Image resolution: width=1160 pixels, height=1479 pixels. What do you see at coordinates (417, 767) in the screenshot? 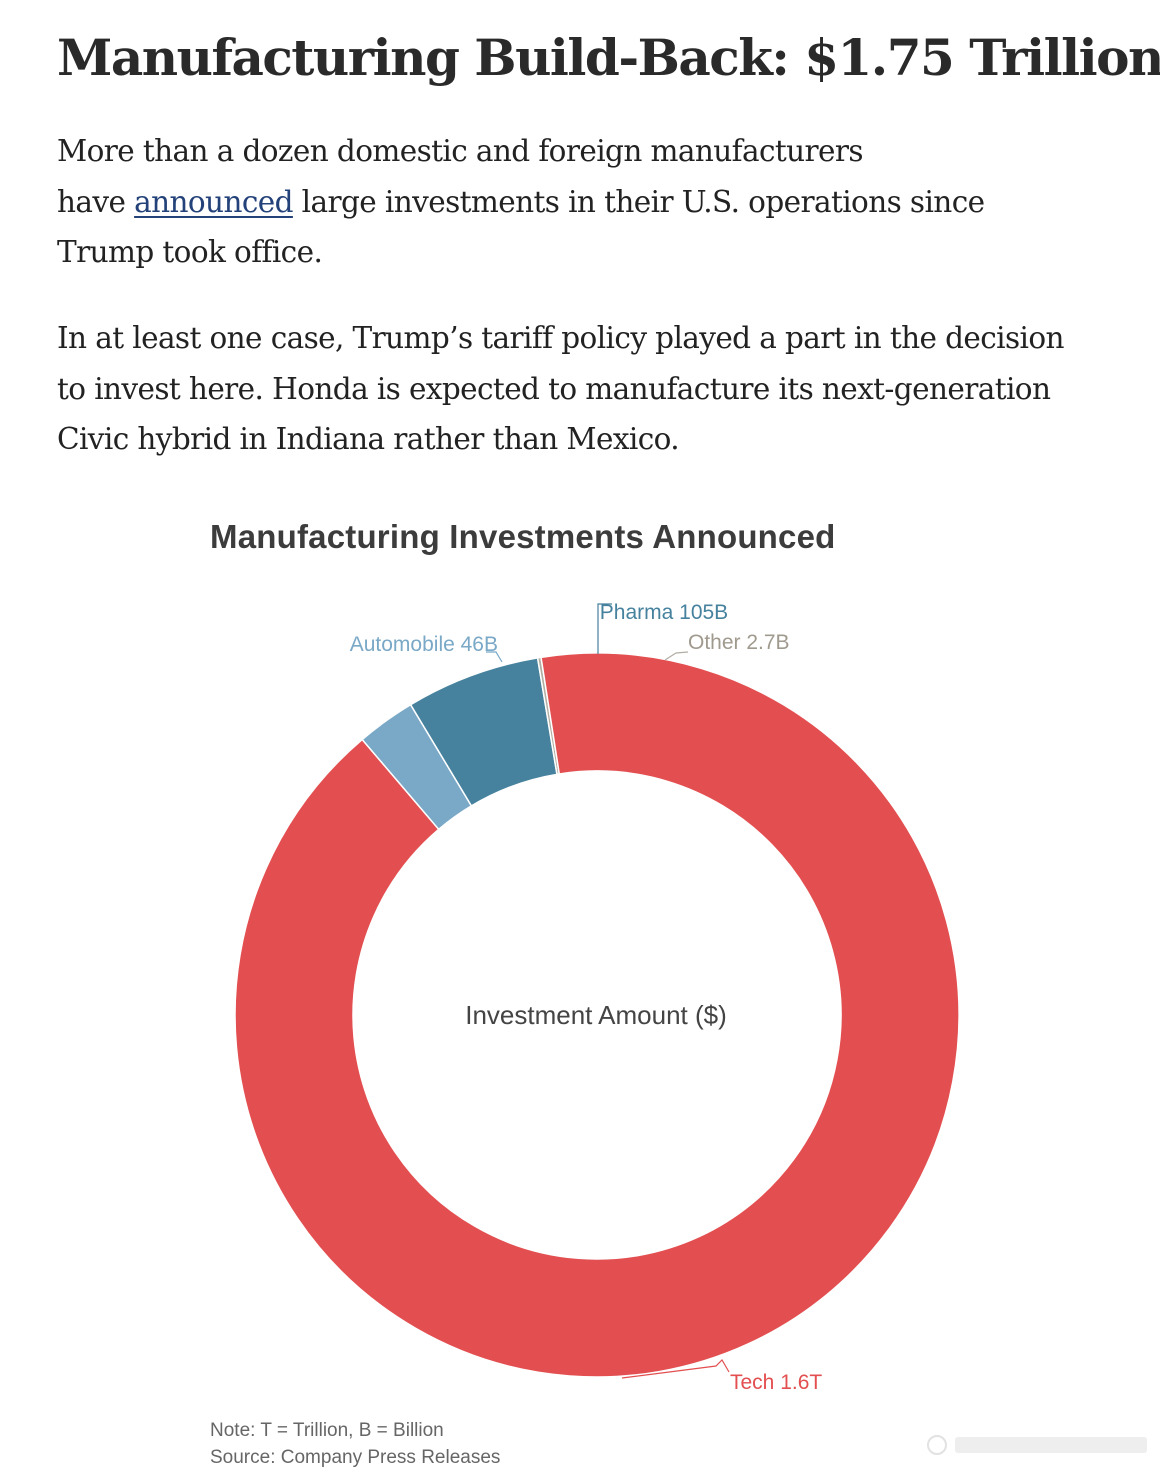
I see `slice-automobile` at bounding box center [417, 767].